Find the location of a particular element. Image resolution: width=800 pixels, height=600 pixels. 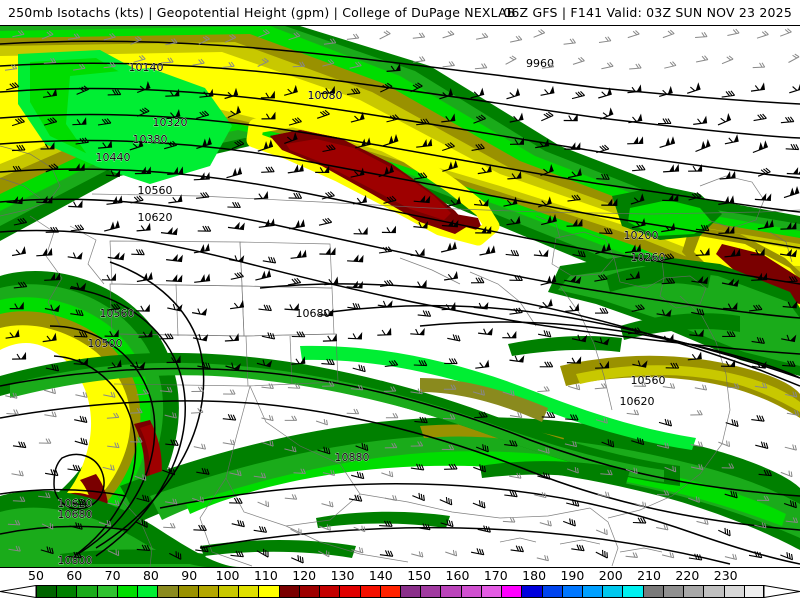

colorbar-tick-label: 80 is located at coordinates (150, 575).